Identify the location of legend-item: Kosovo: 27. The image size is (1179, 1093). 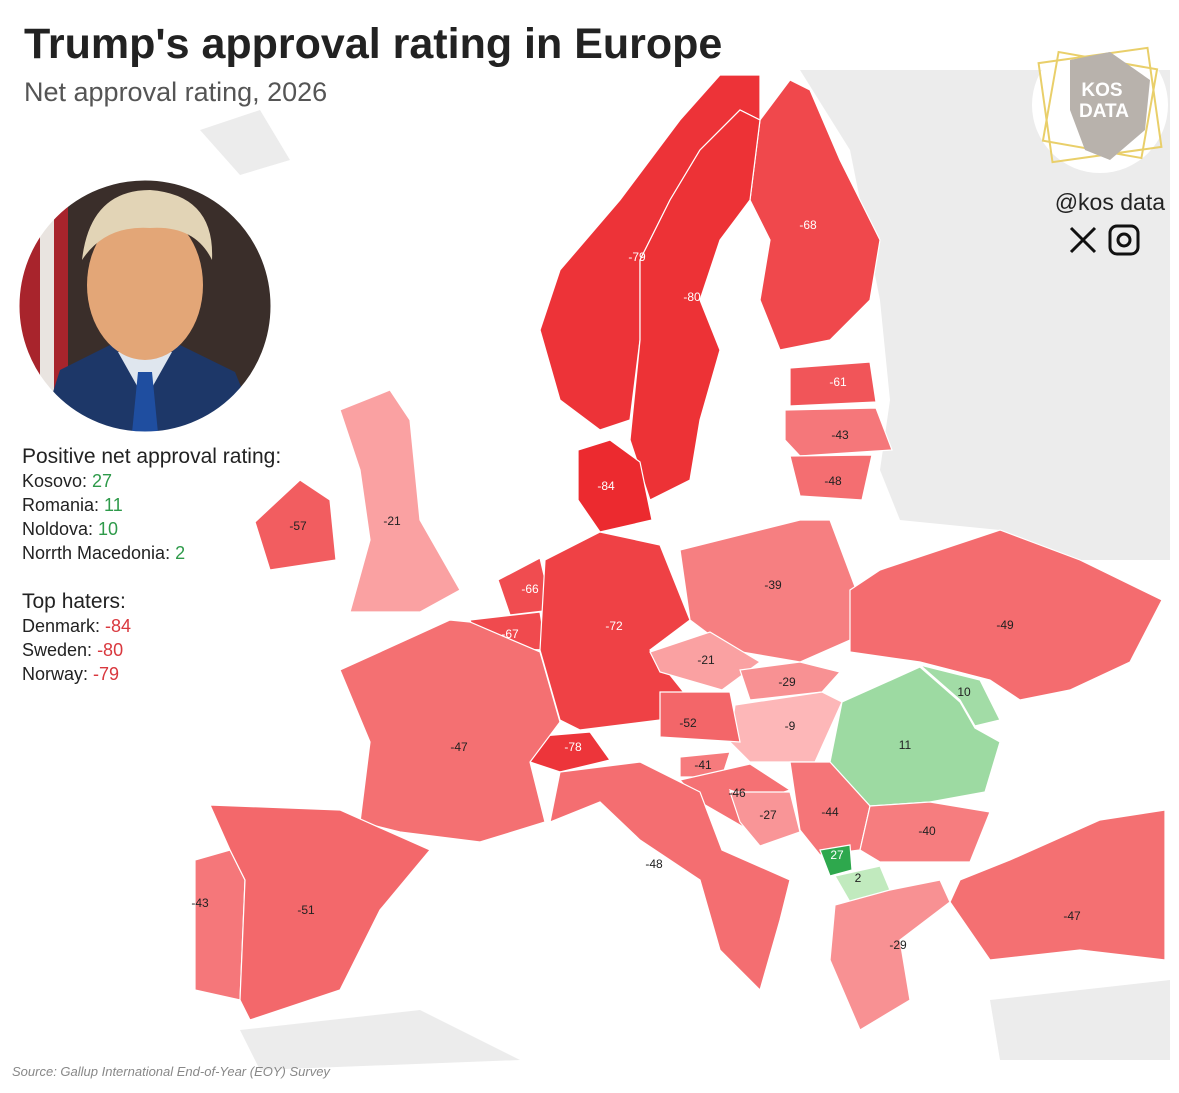
(67, 481).